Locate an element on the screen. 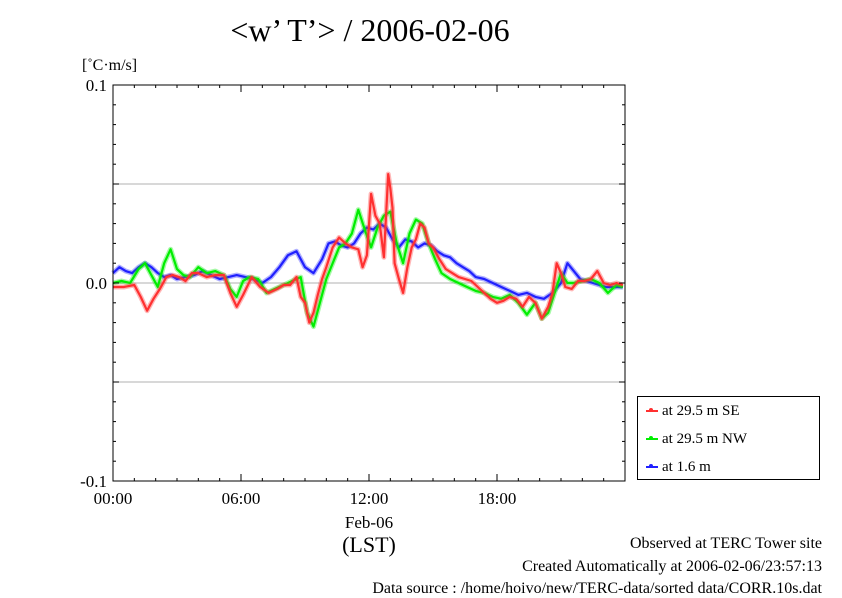 The image size is (842, 598). legend-item-1-6m: at 1.6 m is located at coordinates (678, 467).